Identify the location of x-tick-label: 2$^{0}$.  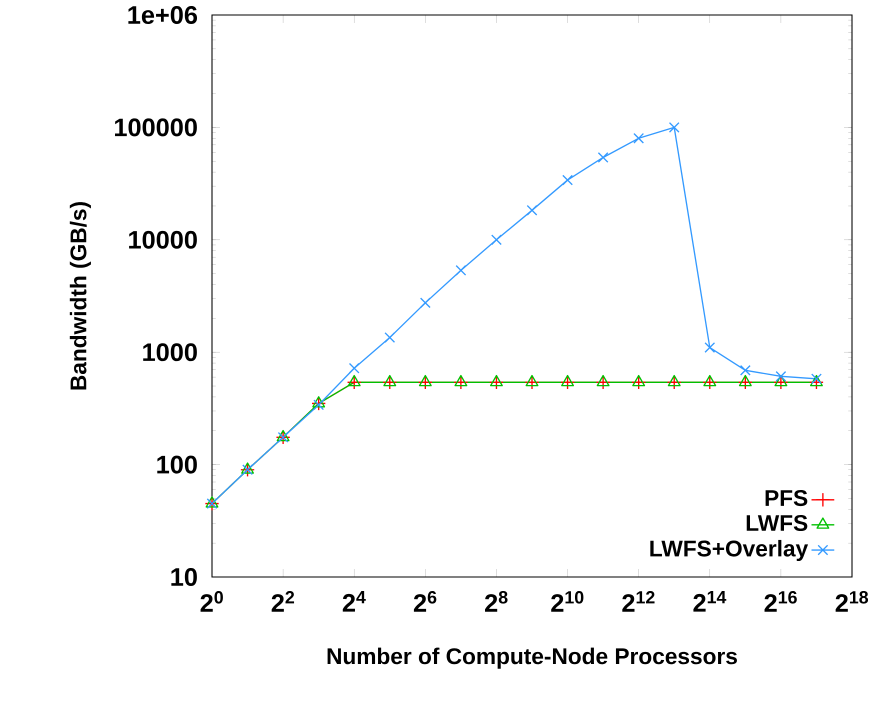
(211, 601).